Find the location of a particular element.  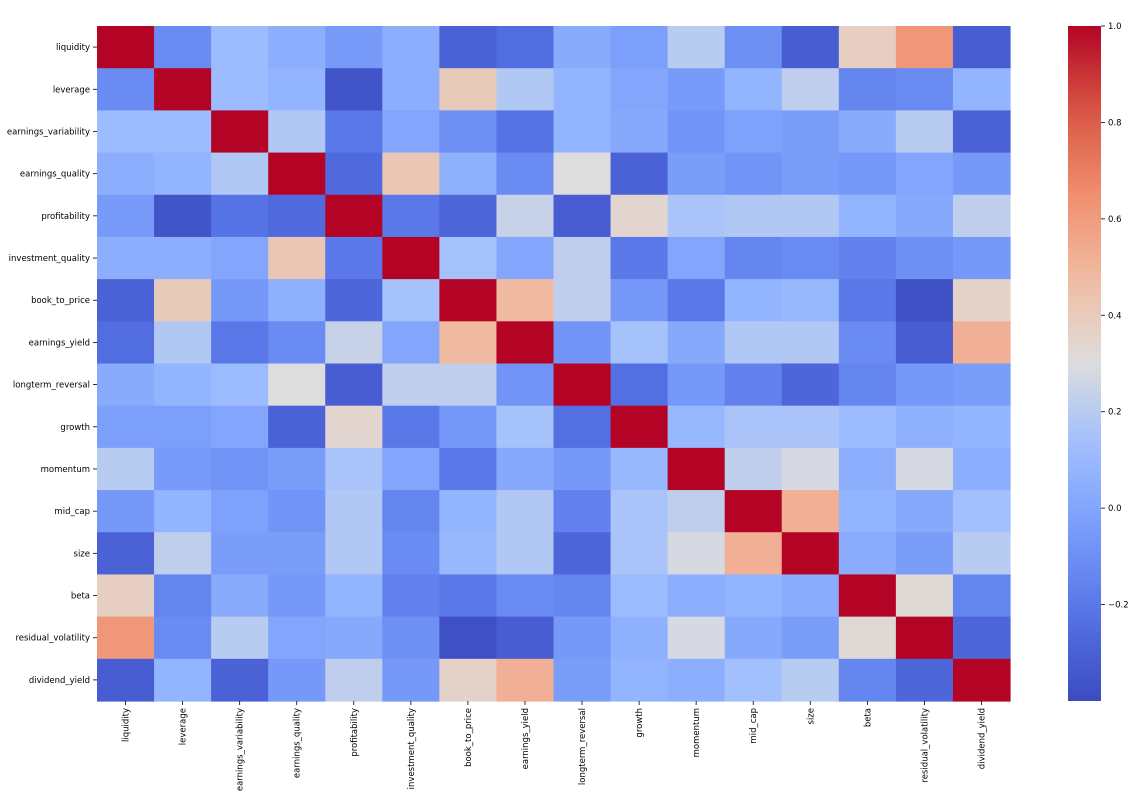

column-label: dividend_yield is located at coordinates (982, 738).